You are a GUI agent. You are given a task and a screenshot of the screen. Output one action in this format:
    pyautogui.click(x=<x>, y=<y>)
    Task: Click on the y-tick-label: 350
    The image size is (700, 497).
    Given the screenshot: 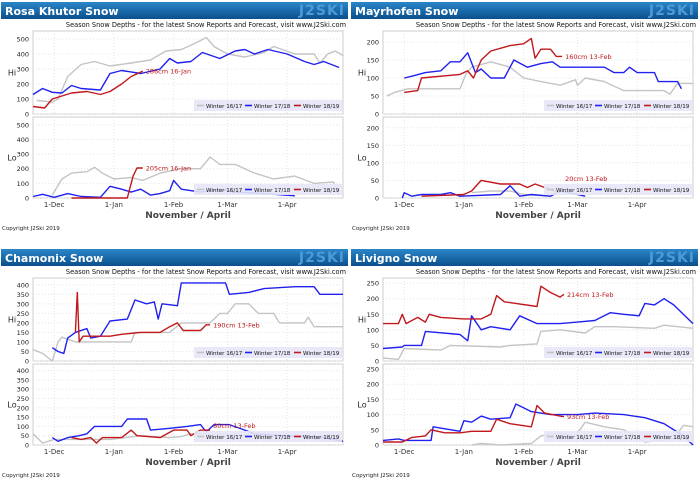 What is the action you would take?
    pyautogui.click(x=23, y=295)
    